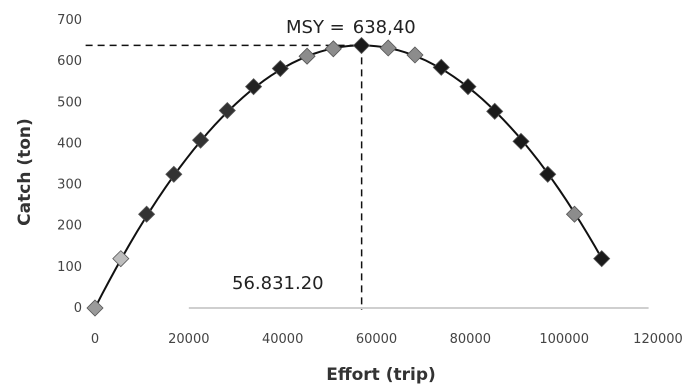 This screenshot has height=387, width=698. What do you see at coordinates (564, 339) in the screenshot?
I see `x-tick-label: 100000` at bounding box center [564, 339].